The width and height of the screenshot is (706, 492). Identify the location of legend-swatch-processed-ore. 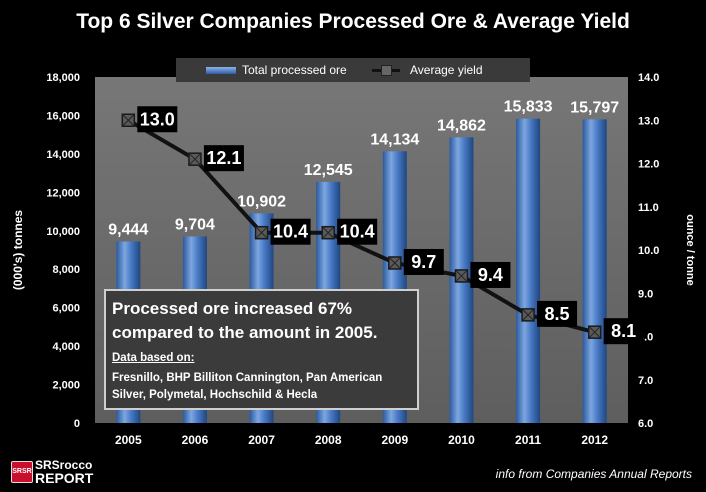
(221, 70).